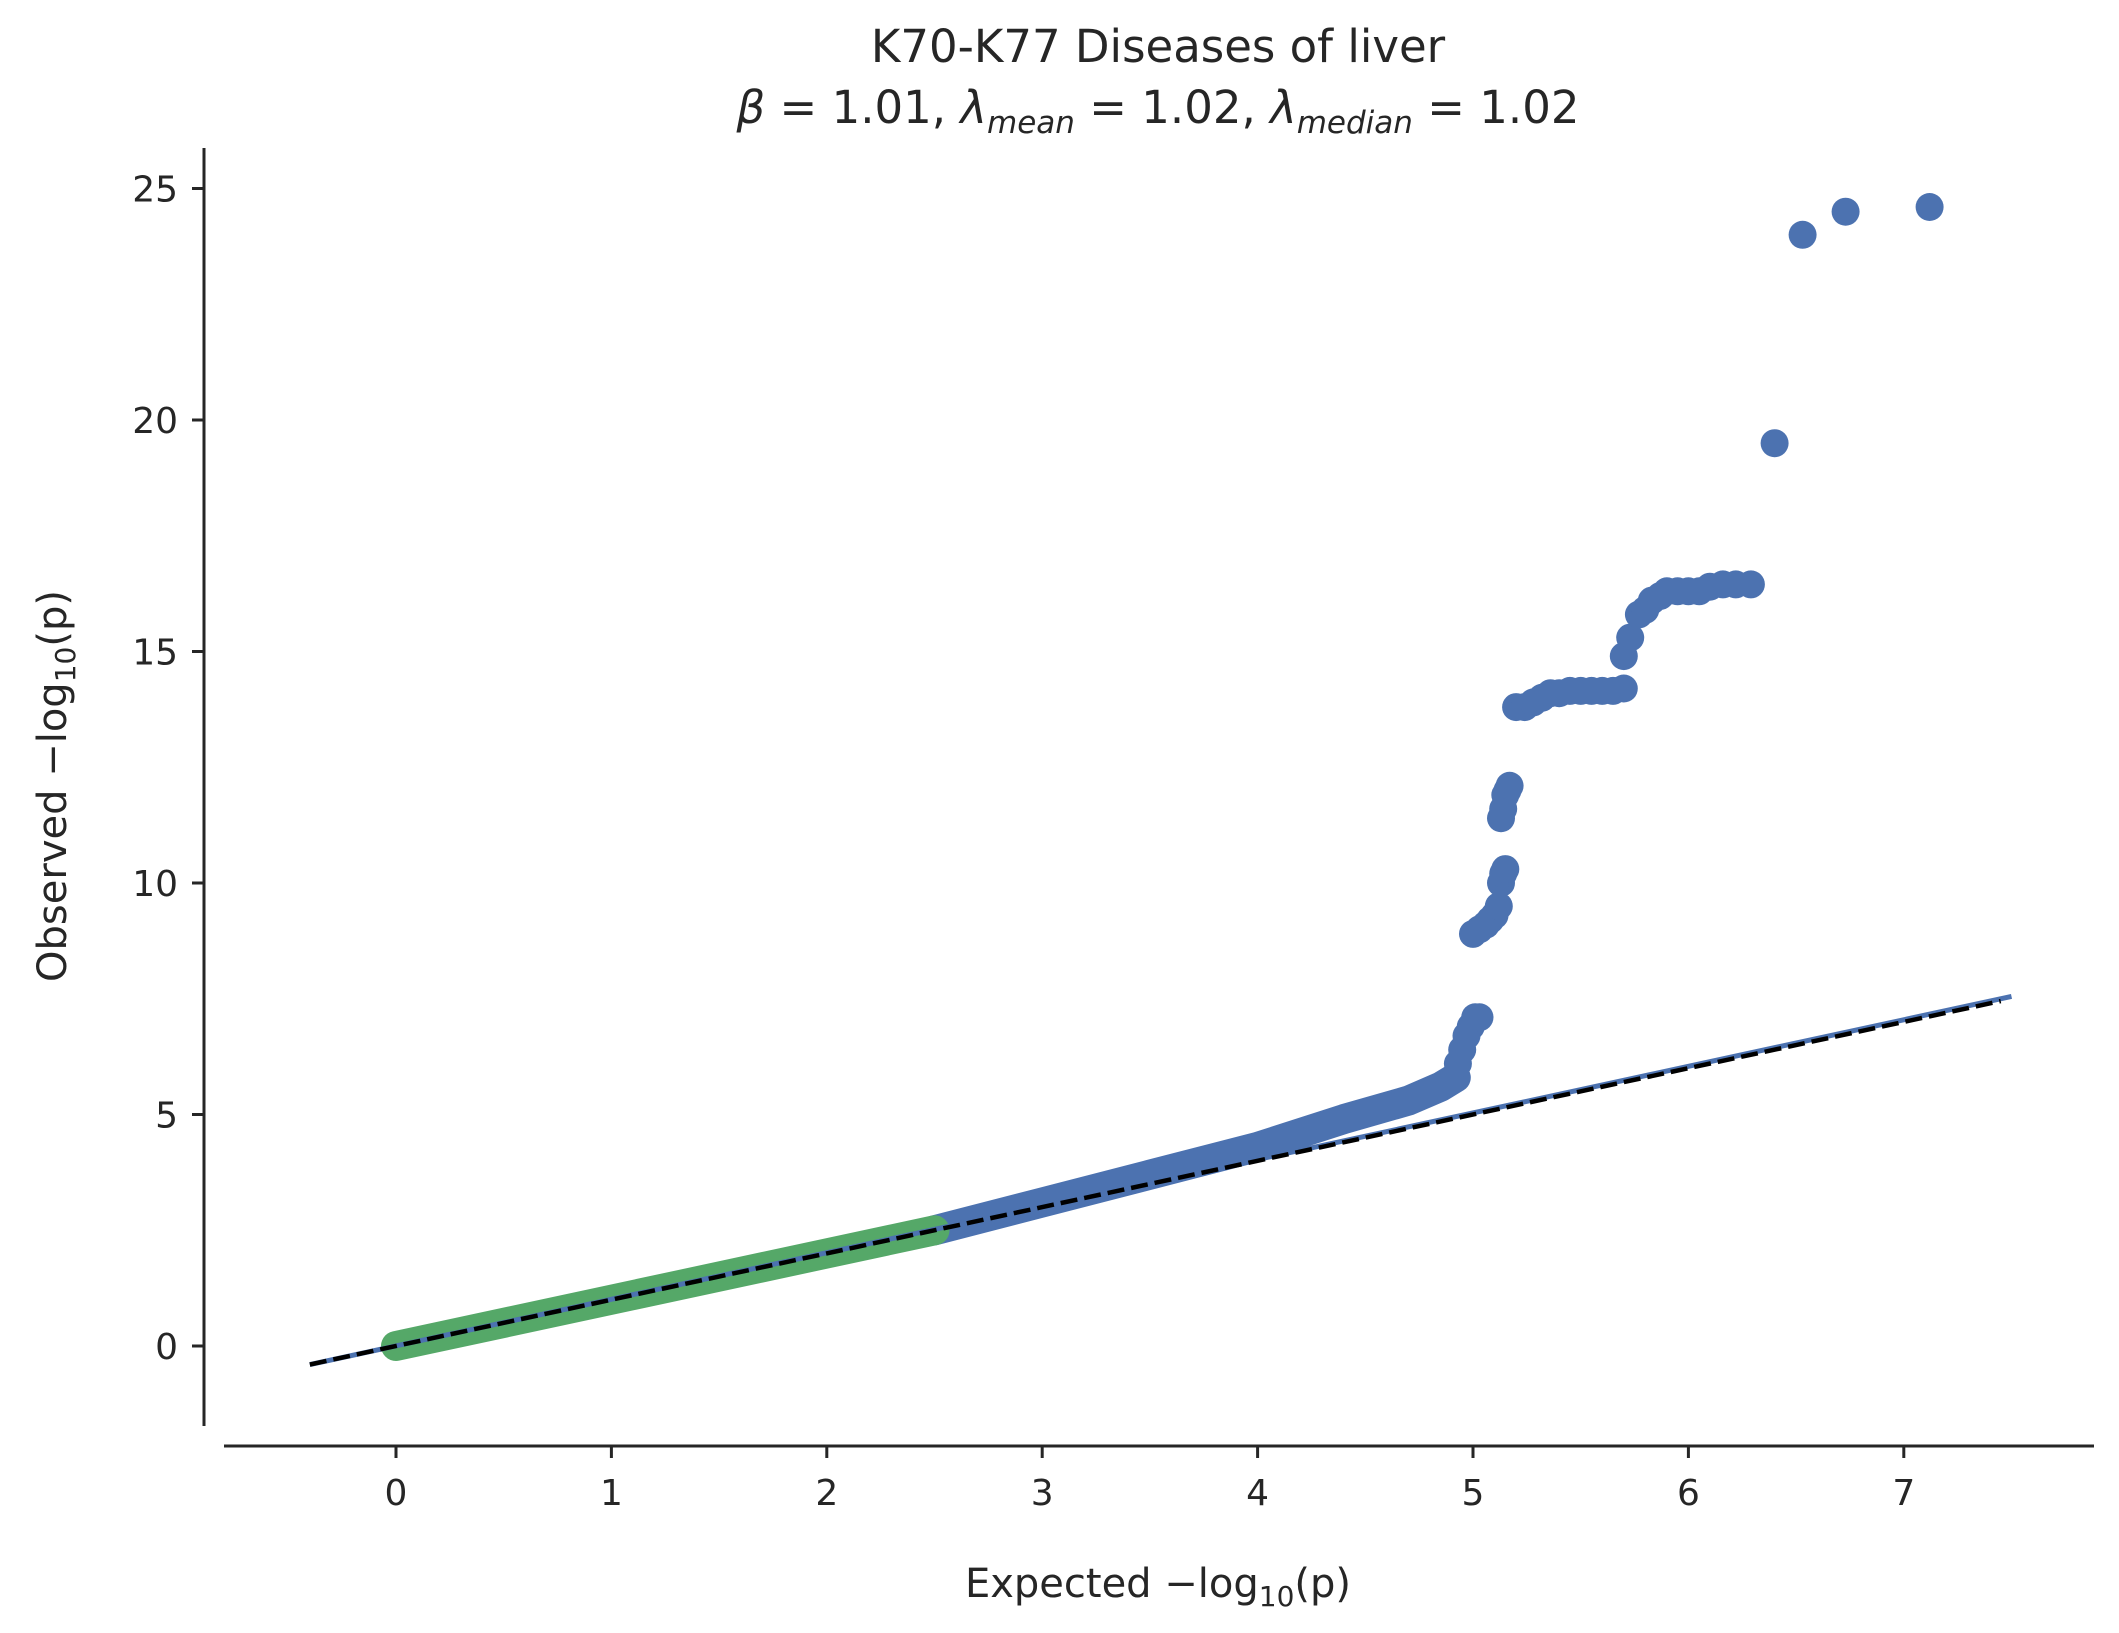  Describe the element at coordinates (1042, 1493) in the screenshot. I see `x-tick-label: 3` at that location.